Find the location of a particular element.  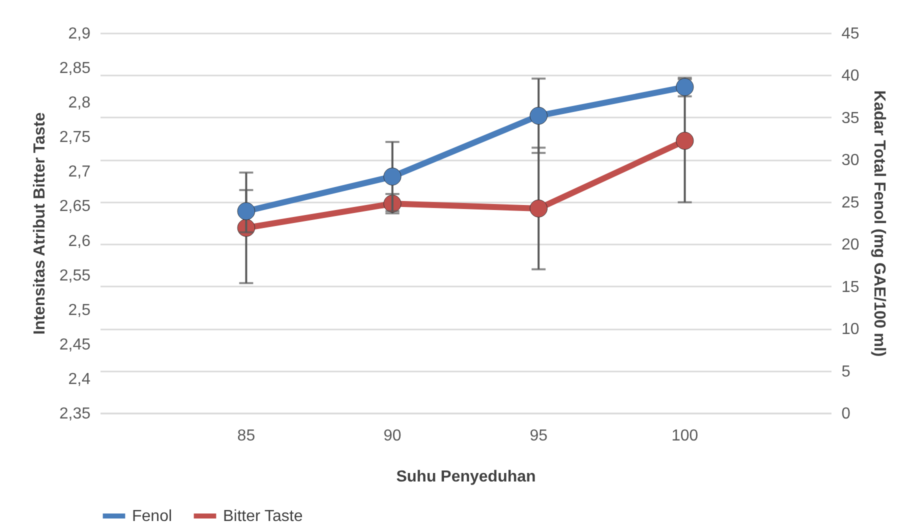

y-axis-title: Intensitas Atribut Bitter Taste is located at coordinates (39, 223).